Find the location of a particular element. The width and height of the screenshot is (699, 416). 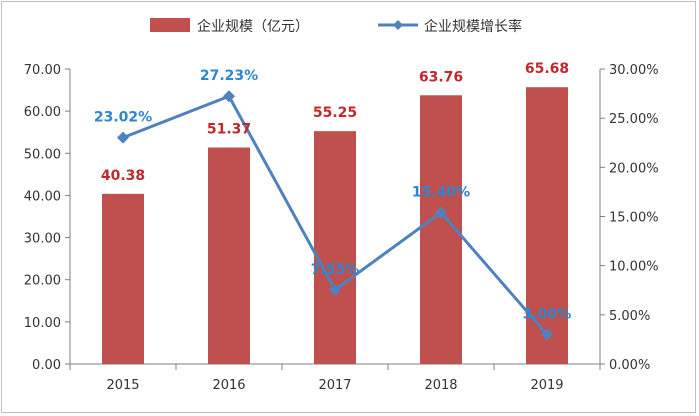

bar-2015 is located at coordinates (123, 278).